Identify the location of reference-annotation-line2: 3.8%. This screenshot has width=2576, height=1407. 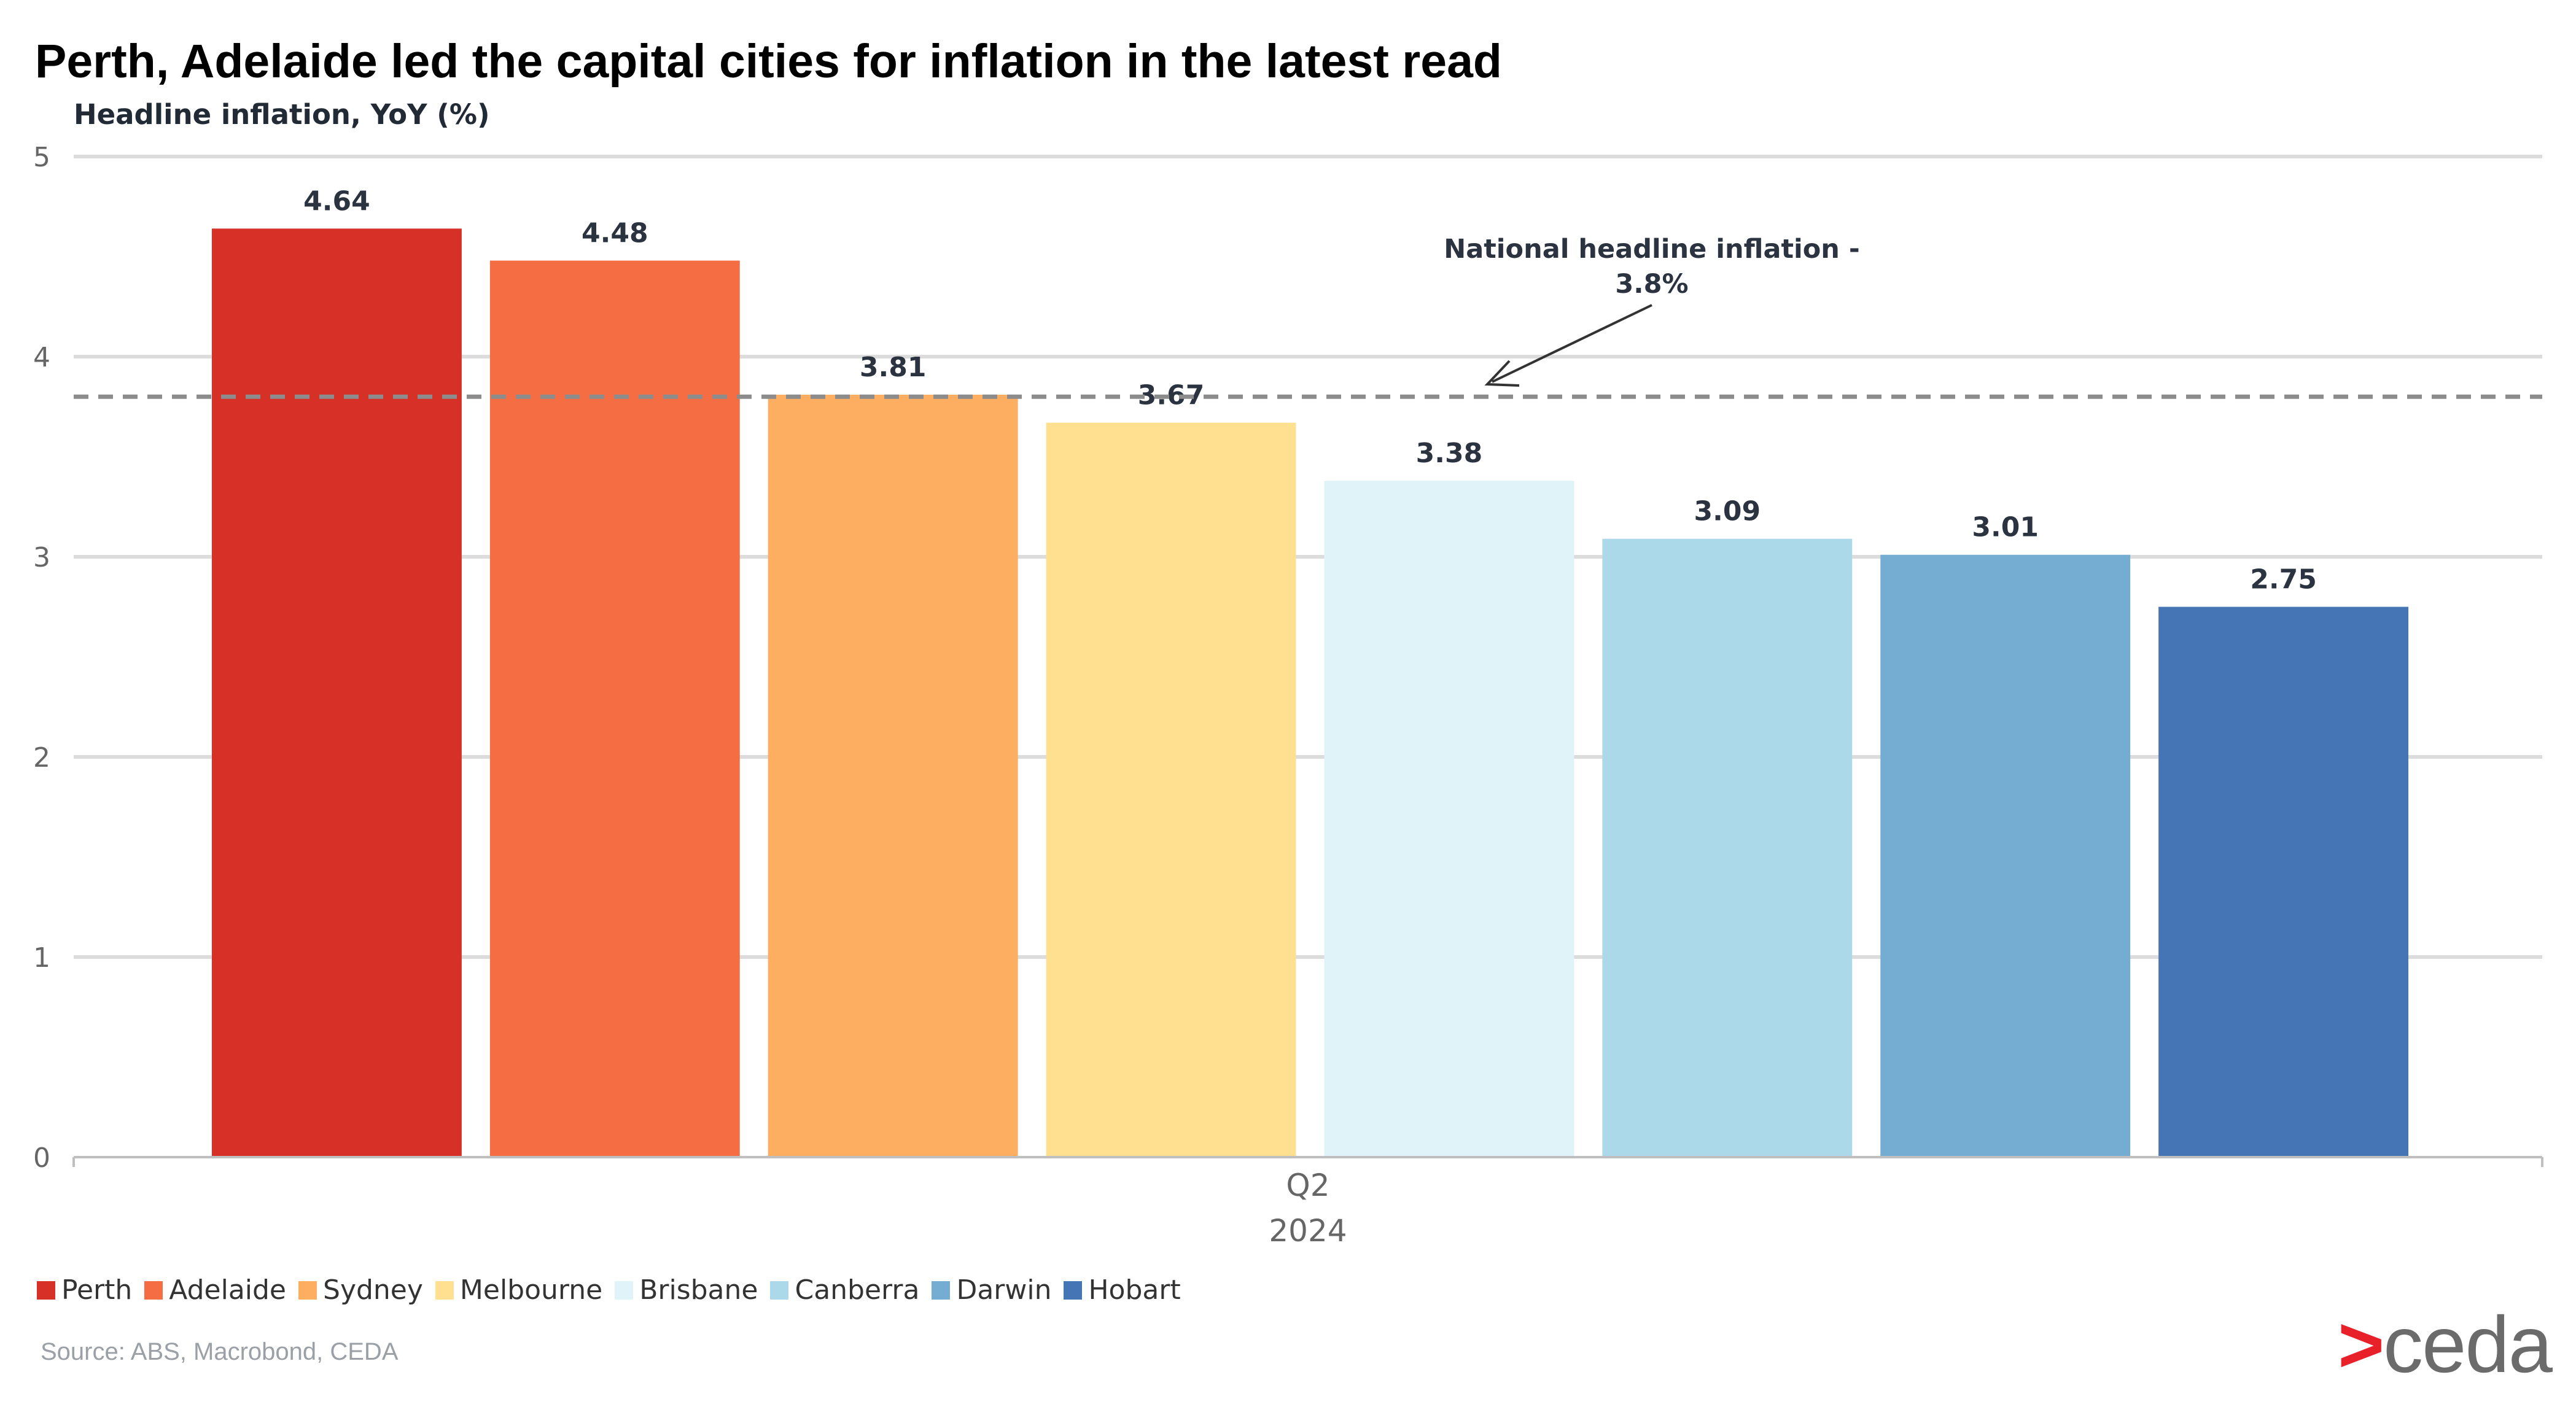
(1651, 284).